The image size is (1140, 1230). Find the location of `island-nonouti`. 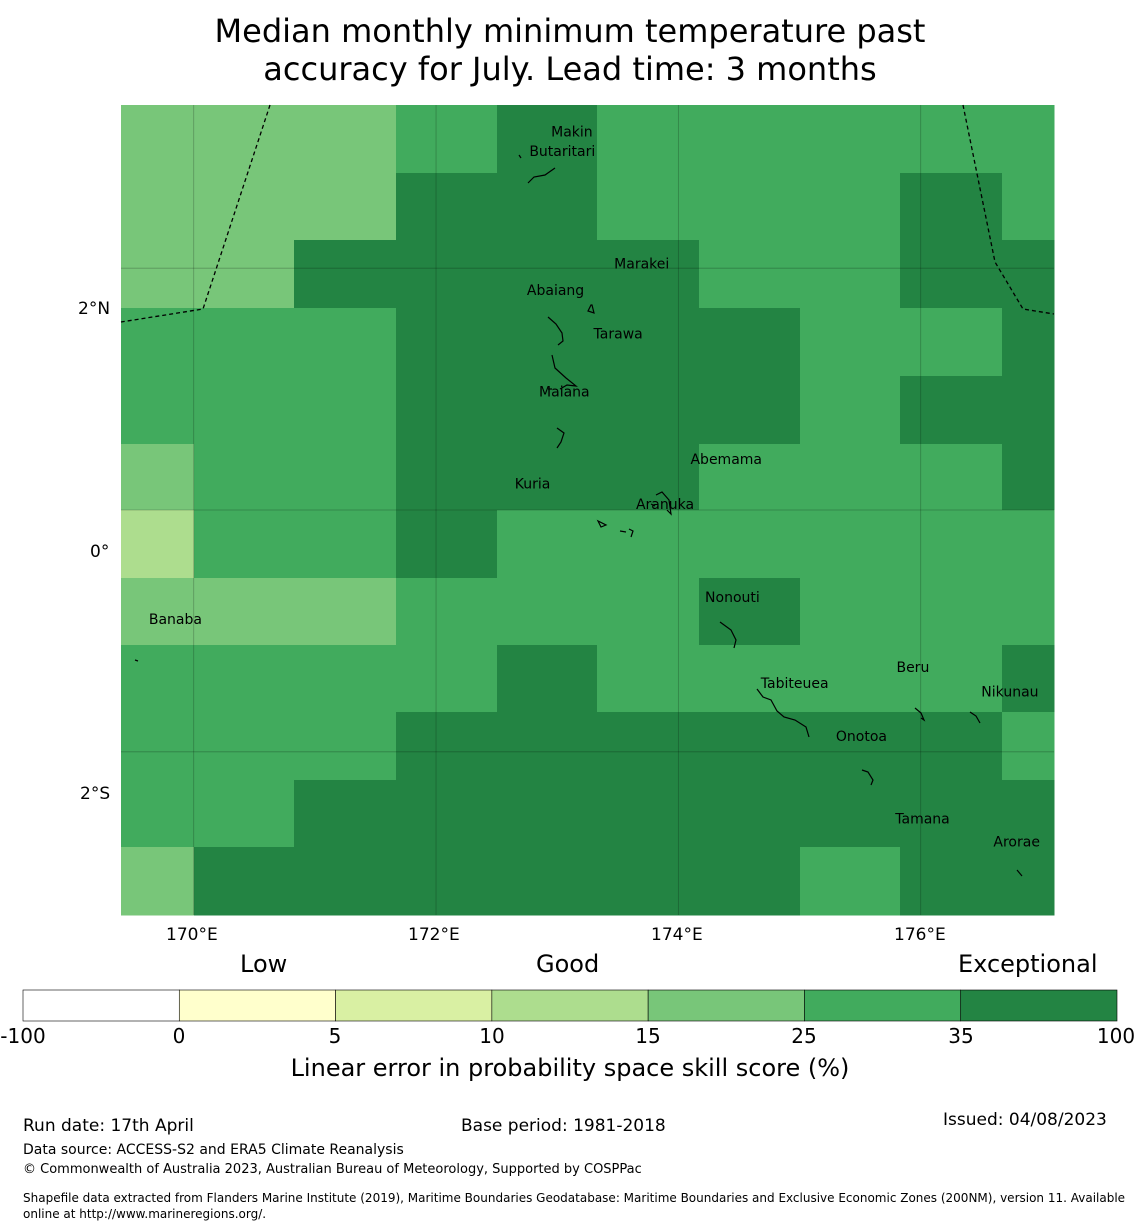

island-nonouti is located at coordinates (728, 635).